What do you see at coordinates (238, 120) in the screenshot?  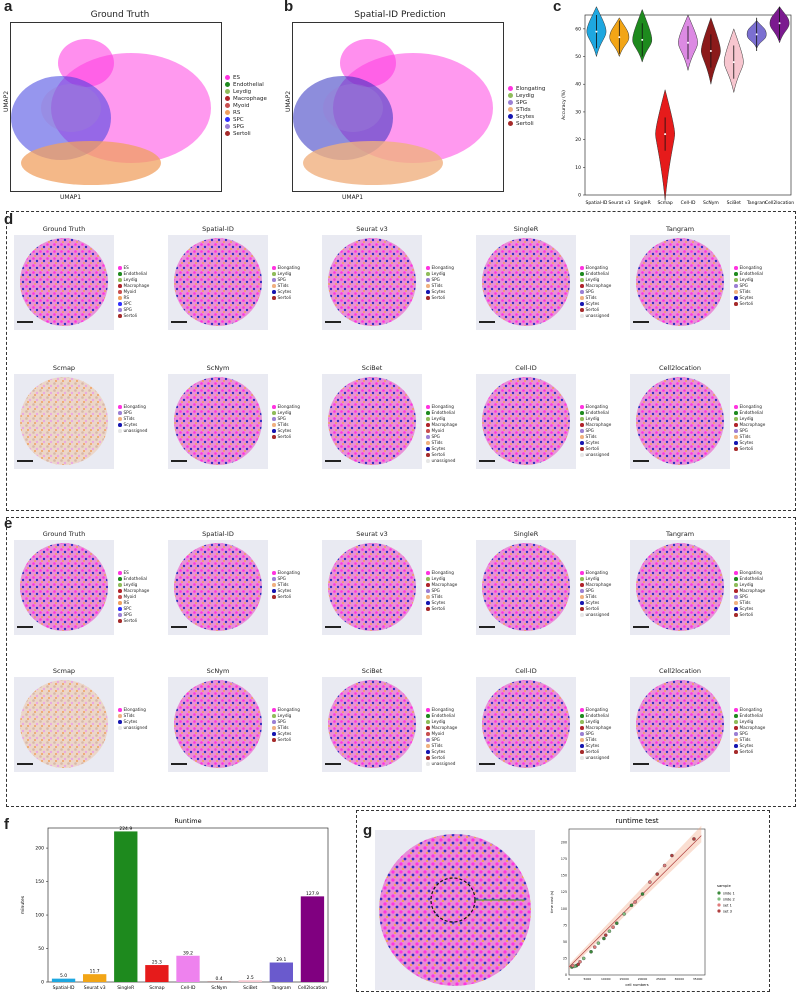 I see `legend-label: SPC` at bounding box center [238, 120].